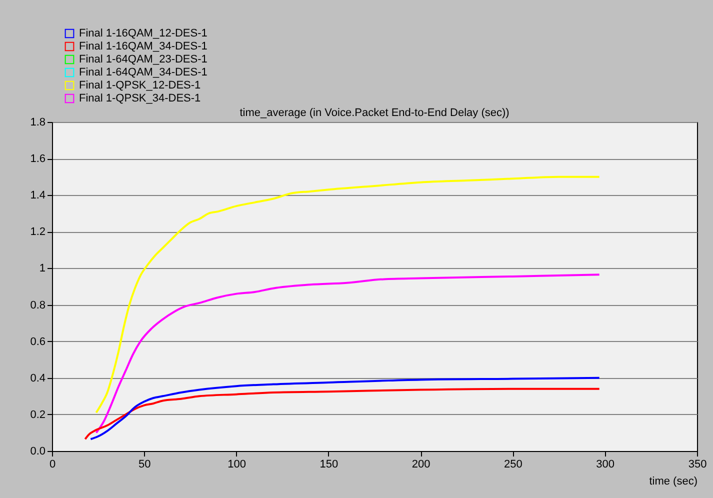 Image resolution: width=713 pixels, height=498 pixels. I want to click on legend-label: Final 1-16QAM_34-DES-1, so click(143, 46).